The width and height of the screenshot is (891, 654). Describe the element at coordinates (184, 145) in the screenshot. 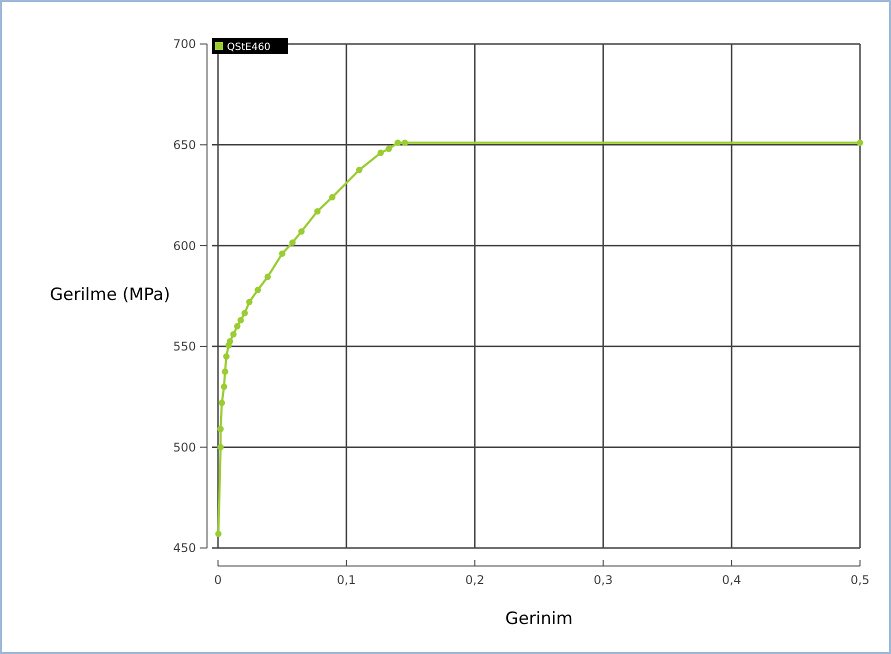

I see `y-tick-label: 650` at that location.